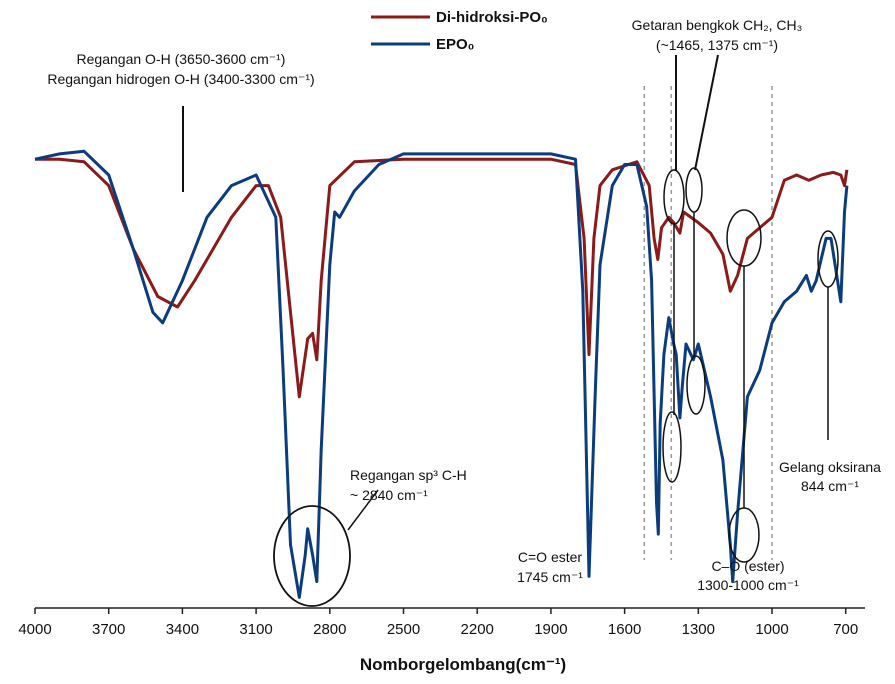 This screenshot has width=895, height=684. What do you see at coordinates (694, 190) in the screenshot?
I see `annotation-circle-1375-top` at bounding box center [694, 190].